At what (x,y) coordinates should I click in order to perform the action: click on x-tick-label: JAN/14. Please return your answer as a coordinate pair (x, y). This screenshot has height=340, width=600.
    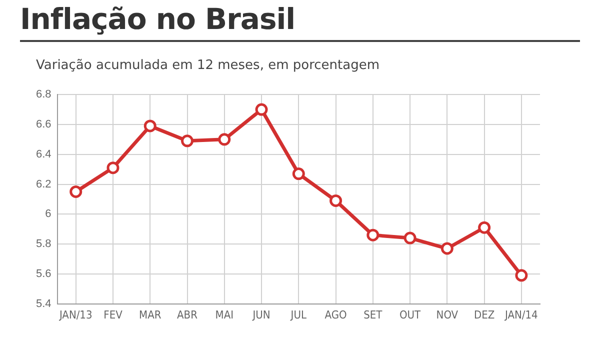
    Looking at the image, I should click on (521, 315).